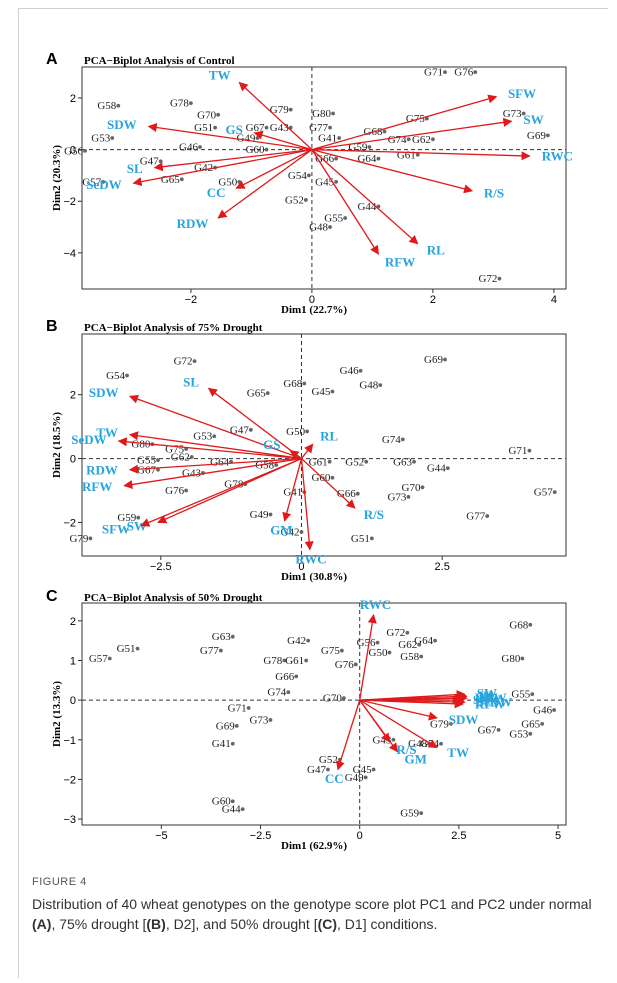  I want to click on x-tick-label: 2, so click(433, 300).